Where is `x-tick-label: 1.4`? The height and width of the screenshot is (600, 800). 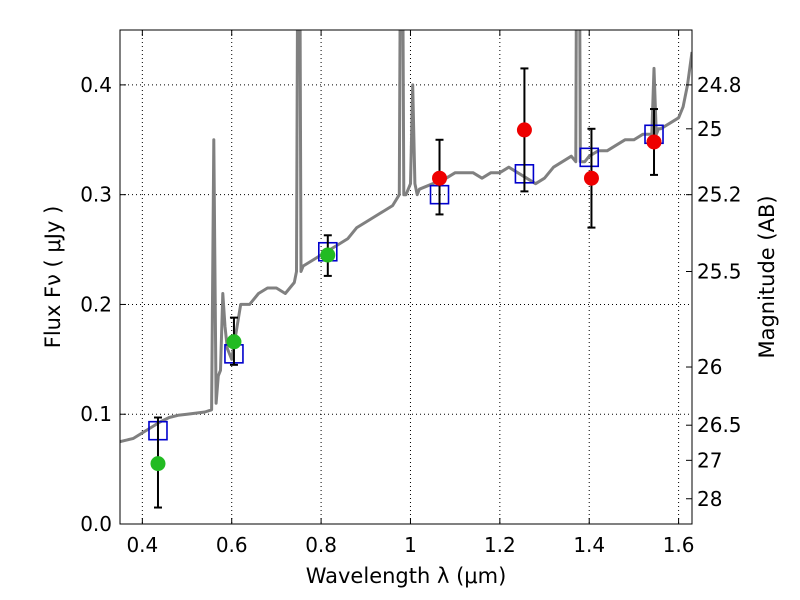
x-tick-label: 1.4 is located at coordinates (589, 545).